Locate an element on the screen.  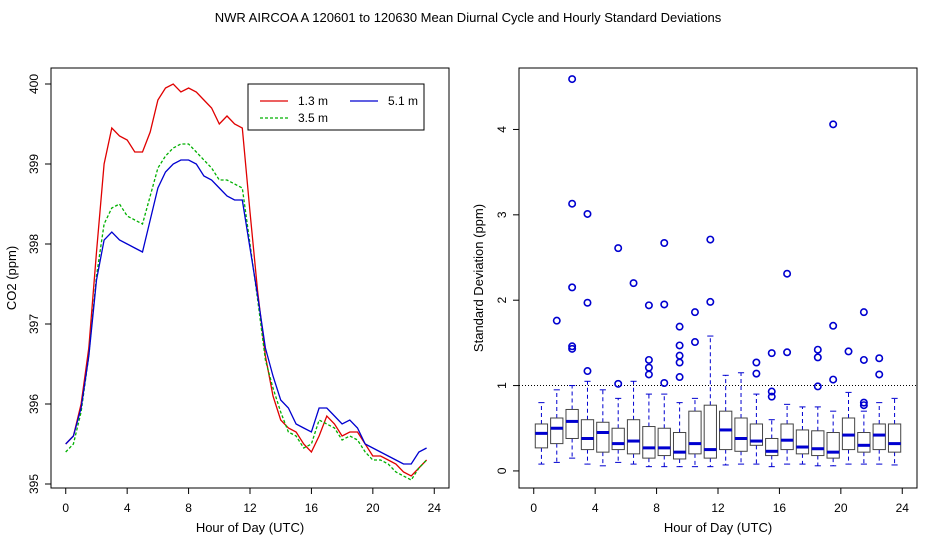
right-x-tick-label: 0 is located at coordinates (533, 508).